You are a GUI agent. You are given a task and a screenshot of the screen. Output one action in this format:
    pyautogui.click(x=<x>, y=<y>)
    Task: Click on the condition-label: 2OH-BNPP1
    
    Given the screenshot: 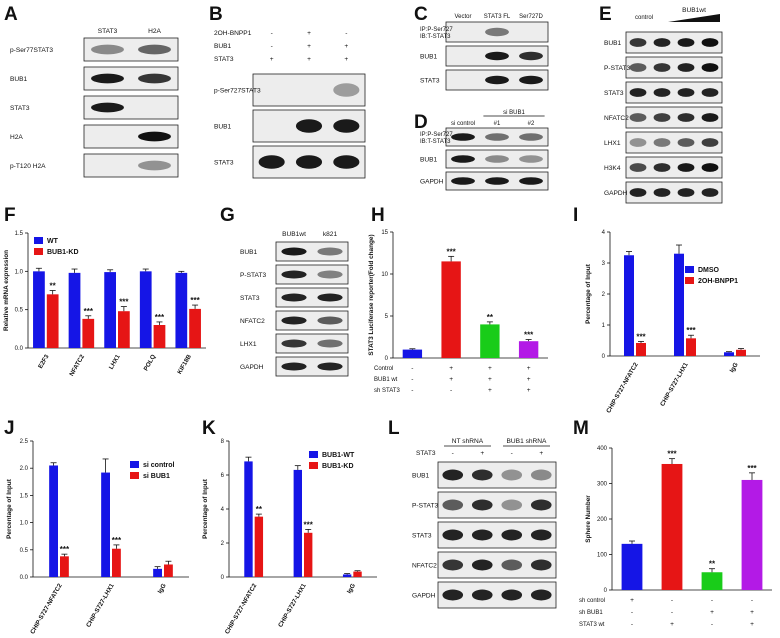 What is the action you would take?
    pyautogui.click(x=233, y=33)
    